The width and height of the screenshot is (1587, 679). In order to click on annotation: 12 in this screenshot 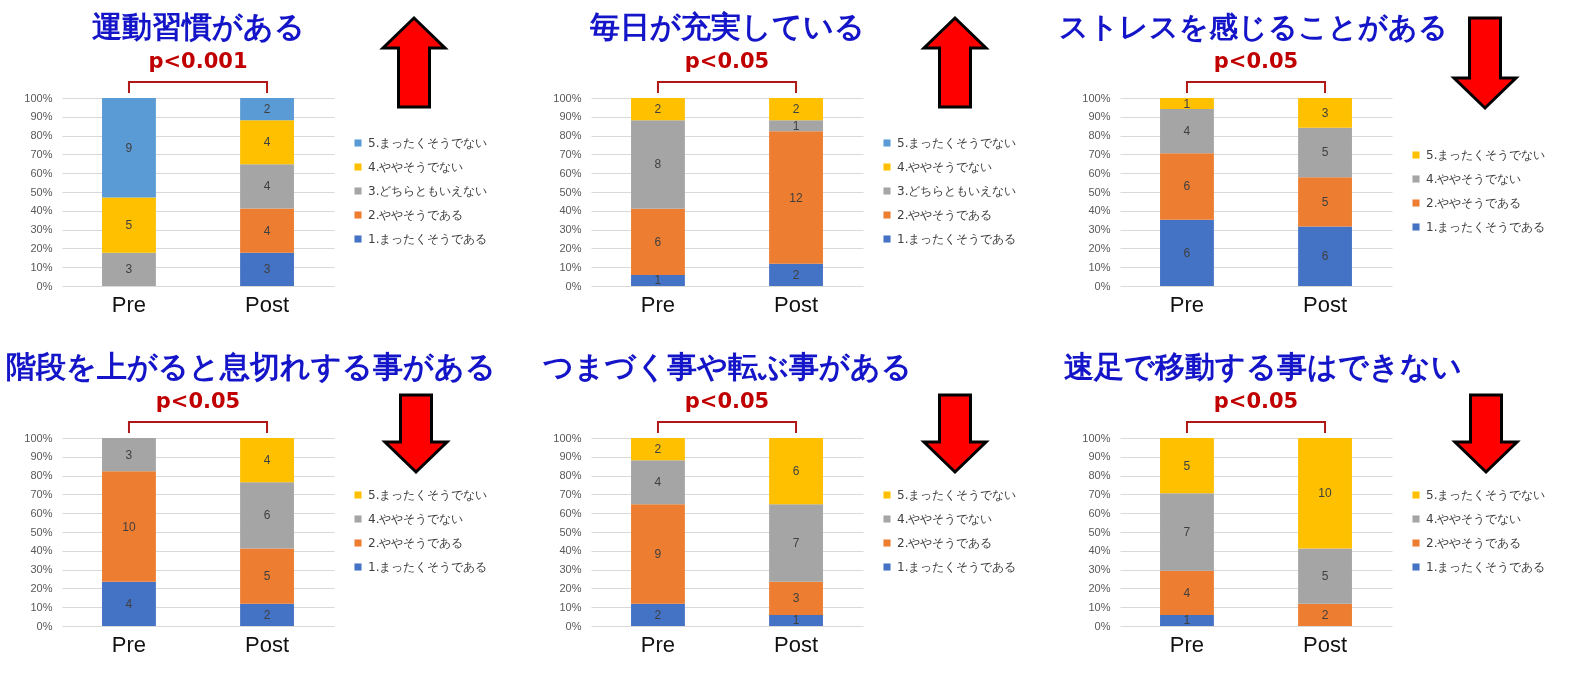, I will do `click(796, 197)`.